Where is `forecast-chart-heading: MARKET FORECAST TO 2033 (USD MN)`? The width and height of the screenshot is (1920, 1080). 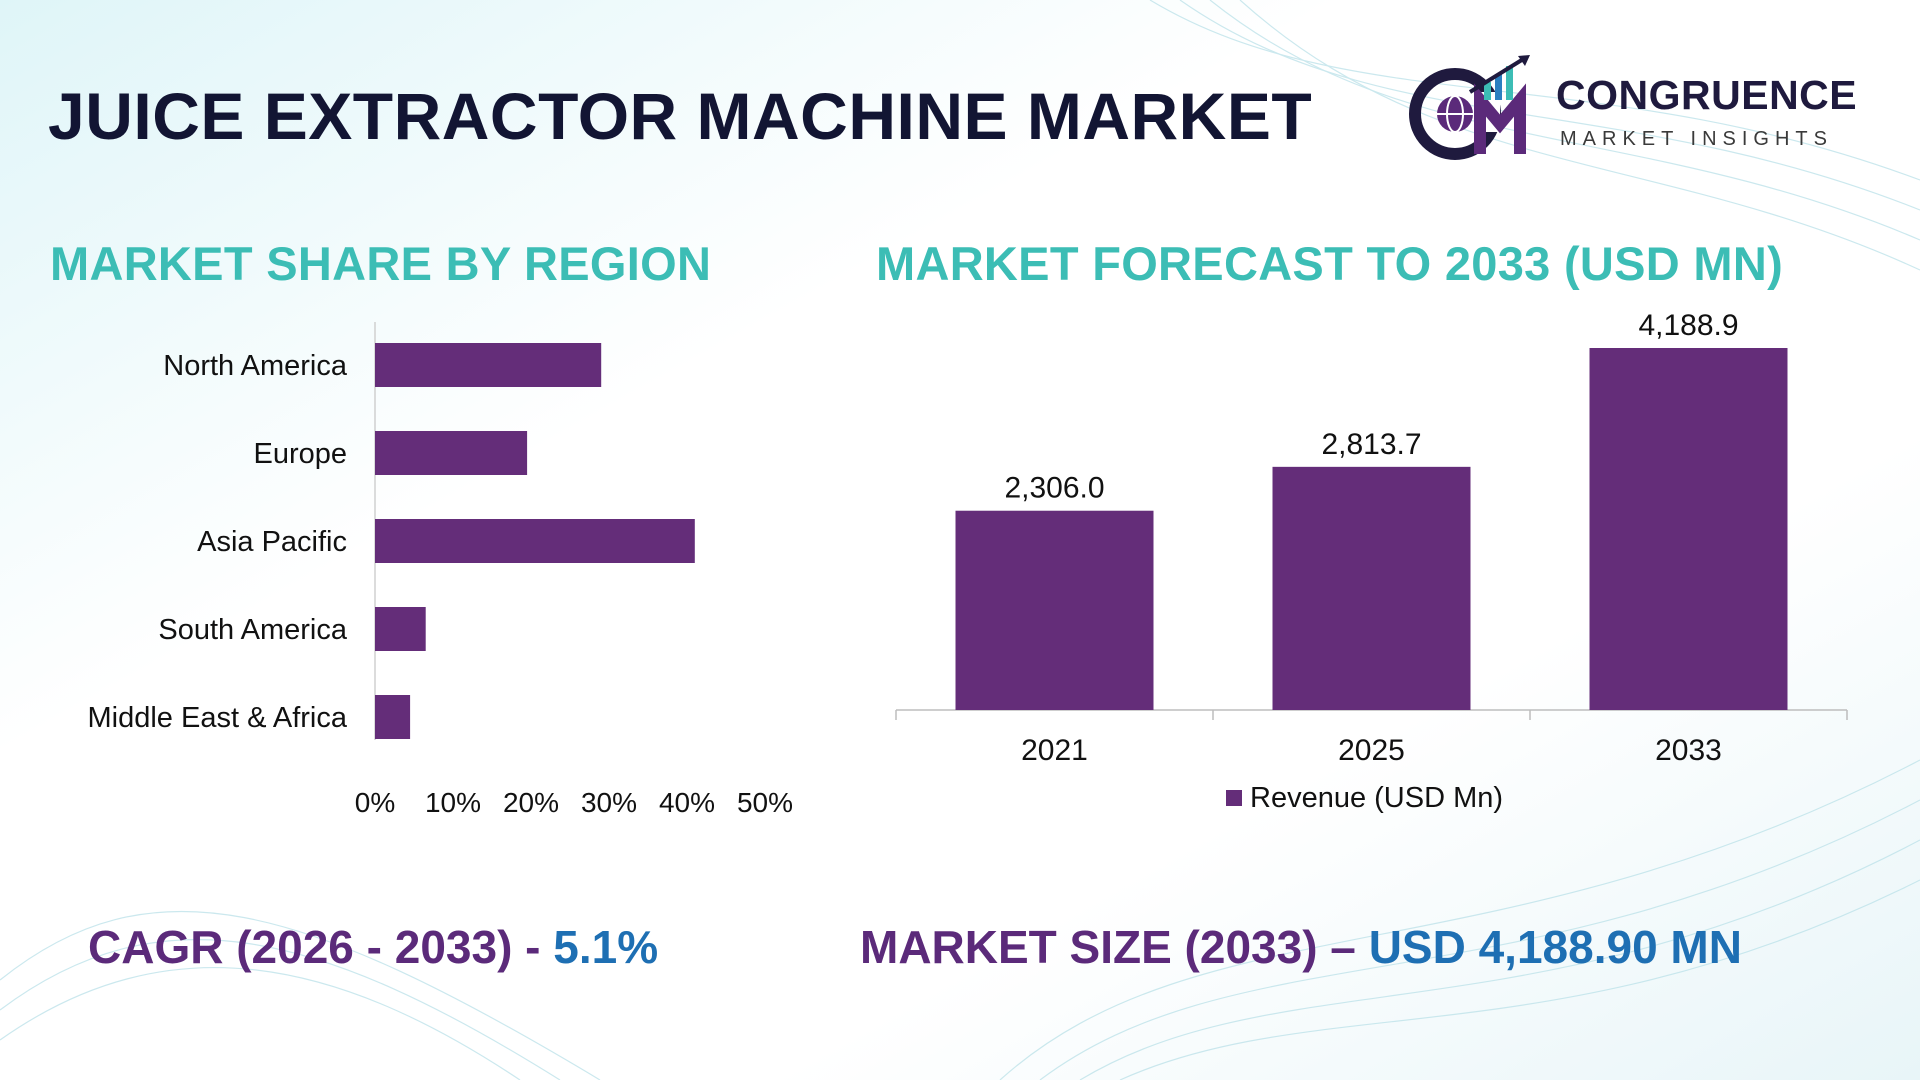
forecast-chart-heading: MARKET FORECAST TO 2033 (USD MN) is located at coordinates (1330, 263).